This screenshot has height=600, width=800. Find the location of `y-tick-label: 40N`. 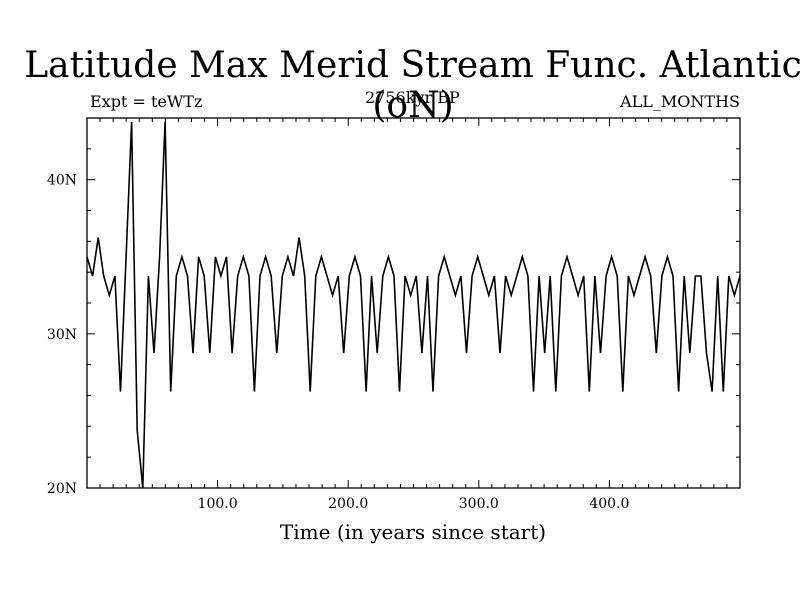

y-tick-label: 40N is located at coordinates (62, 181).